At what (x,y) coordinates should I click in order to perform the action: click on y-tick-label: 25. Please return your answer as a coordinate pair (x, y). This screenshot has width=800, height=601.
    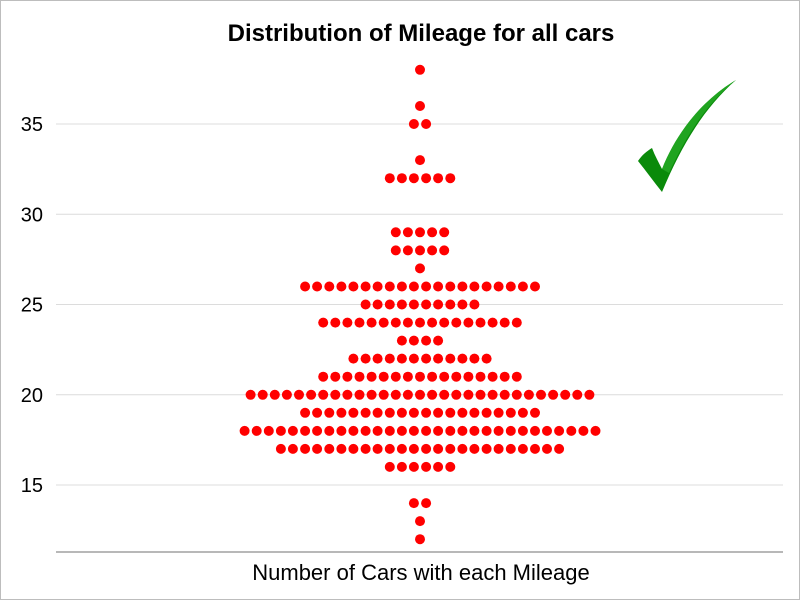
    Looking at the image, I should click on (32, 306).